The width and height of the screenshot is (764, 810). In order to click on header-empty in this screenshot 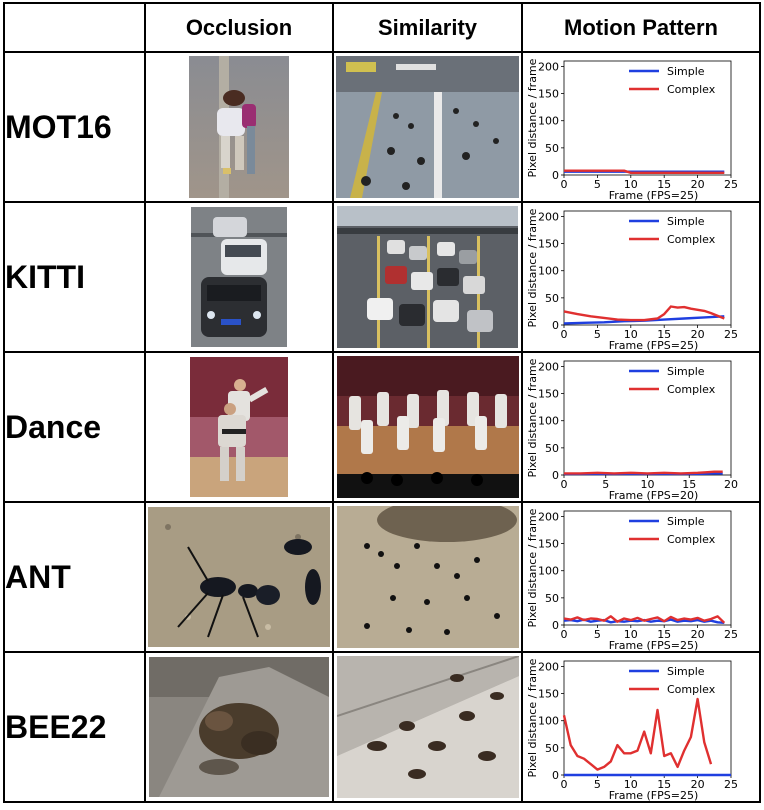, I will do `click(74, 27)`.